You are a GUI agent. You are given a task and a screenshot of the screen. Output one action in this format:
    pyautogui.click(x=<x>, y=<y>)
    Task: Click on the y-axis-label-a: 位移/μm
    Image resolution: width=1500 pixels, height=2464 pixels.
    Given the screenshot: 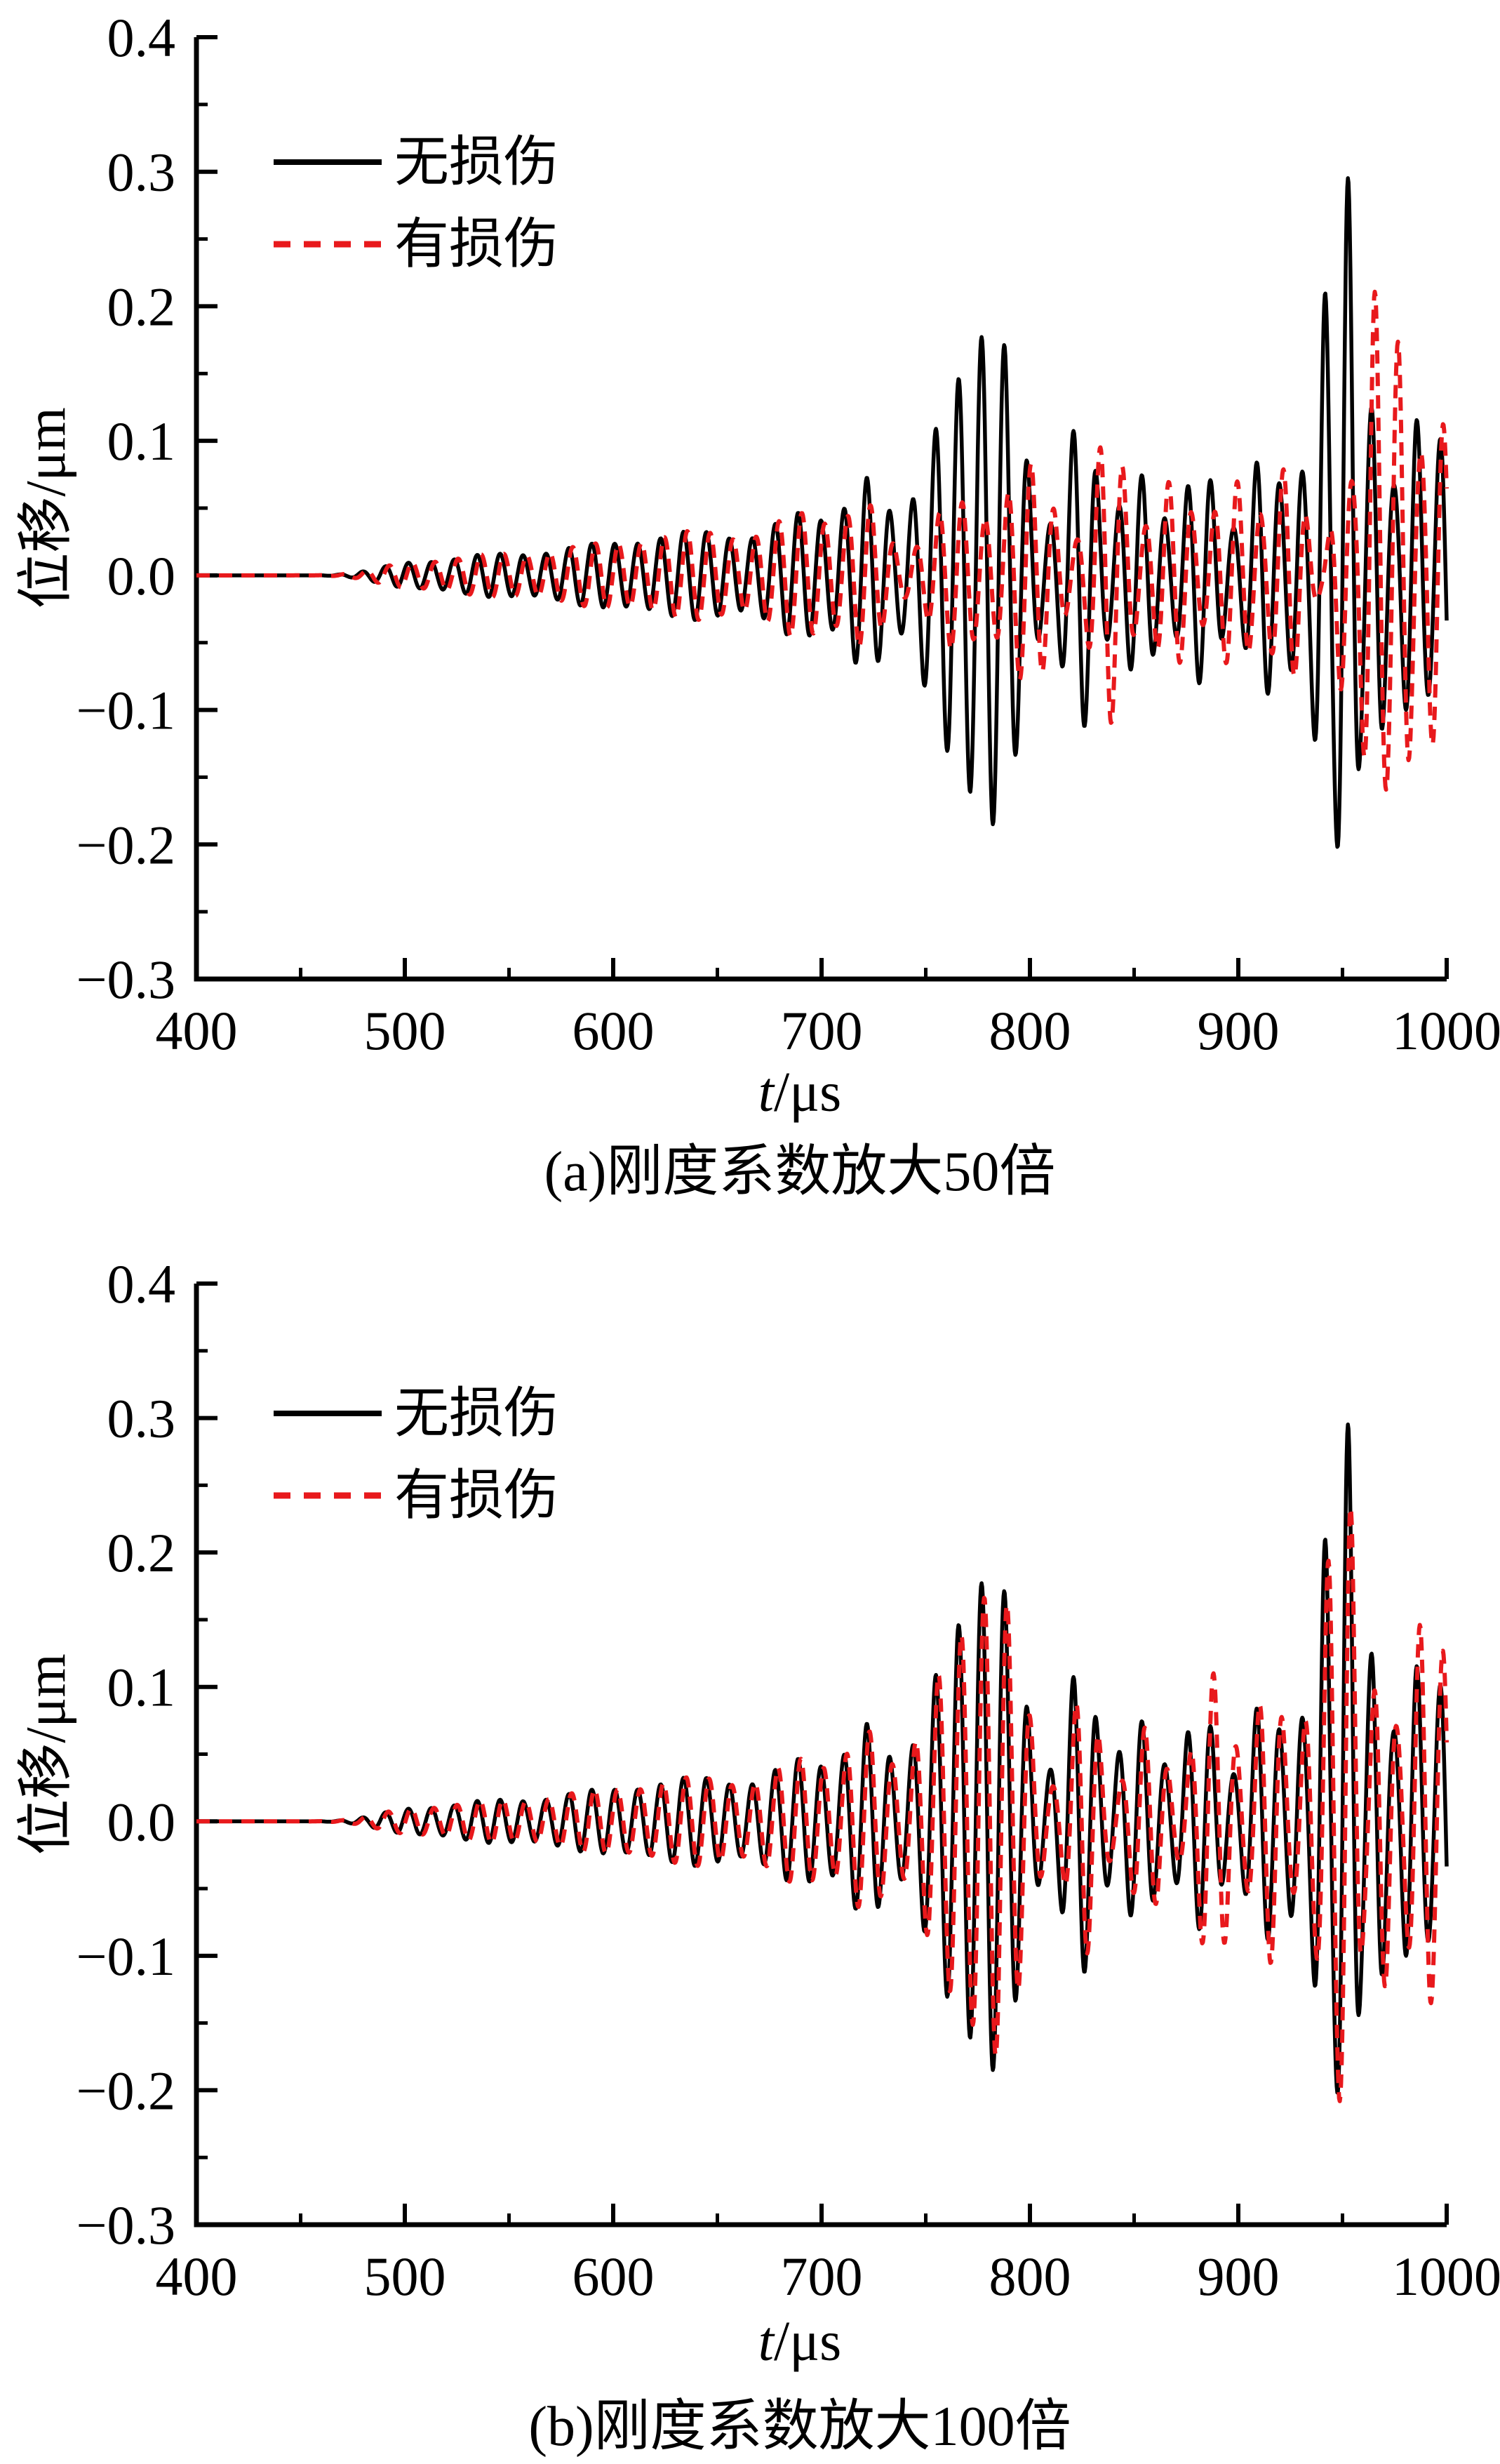 What is the action you would take?
    pyautogui.click(x=46, y=508)
    